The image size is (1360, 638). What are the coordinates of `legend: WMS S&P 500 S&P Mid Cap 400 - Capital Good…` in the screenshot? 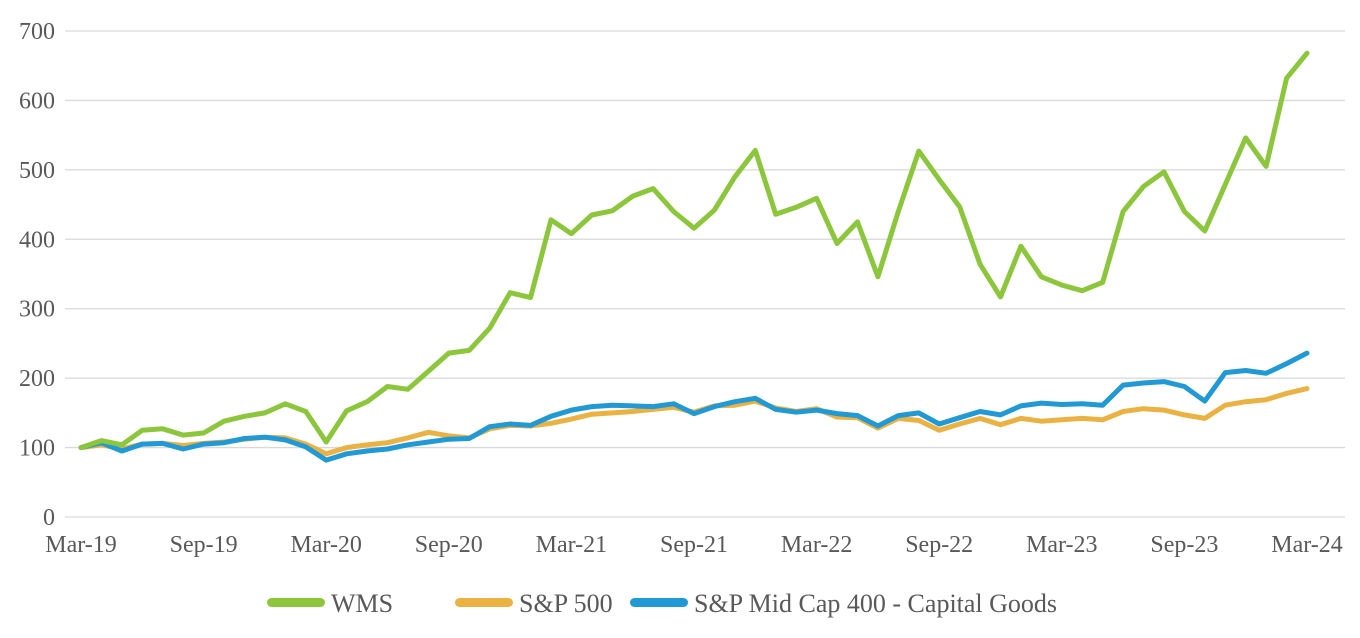 It's located at (662, 603).